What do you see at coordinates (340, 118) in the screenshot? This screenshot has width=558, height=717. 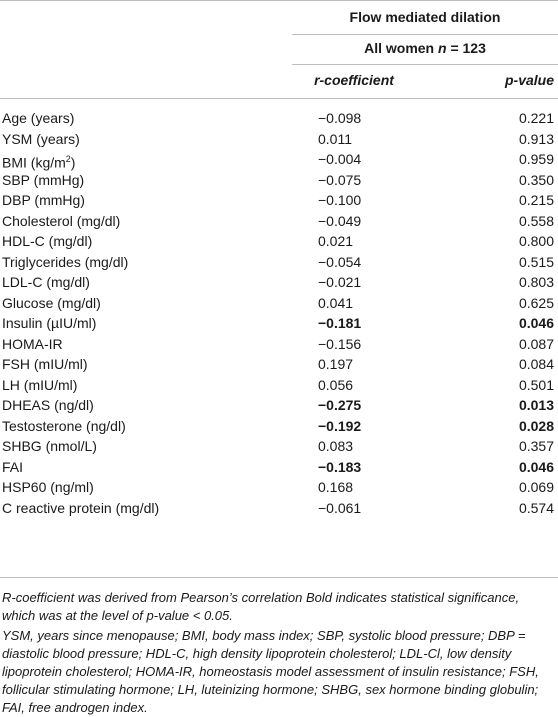 I see `r-coefficient-cell: −0.098` at bounding box center [340, 118].